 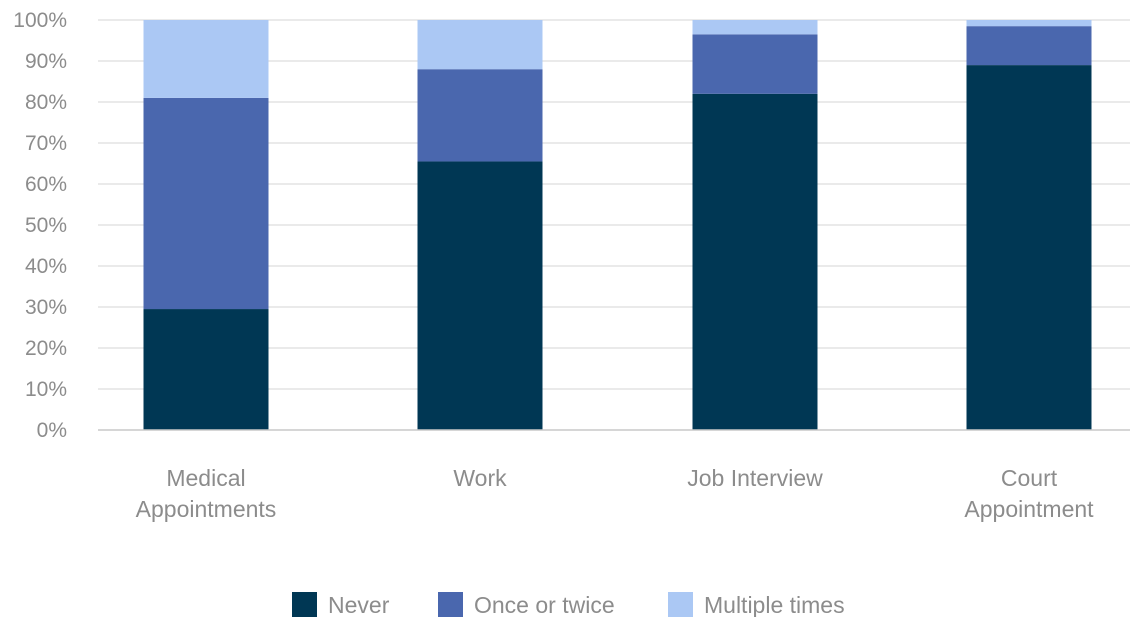 What do you see at coordinates (46, 143) in the screenshot?
I see `y-tick-label: 70%` at bounding box center [46, 143].